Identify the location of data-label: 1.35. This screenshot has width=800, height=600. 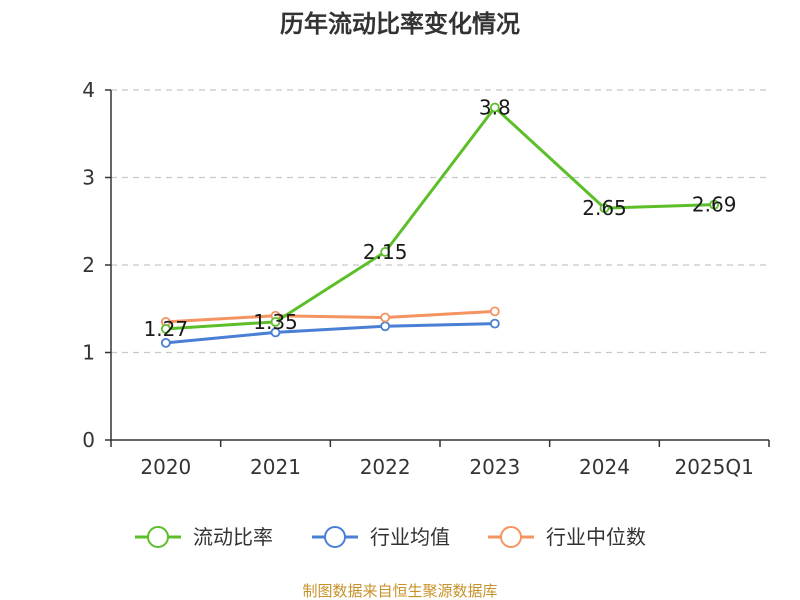
(275, 322).